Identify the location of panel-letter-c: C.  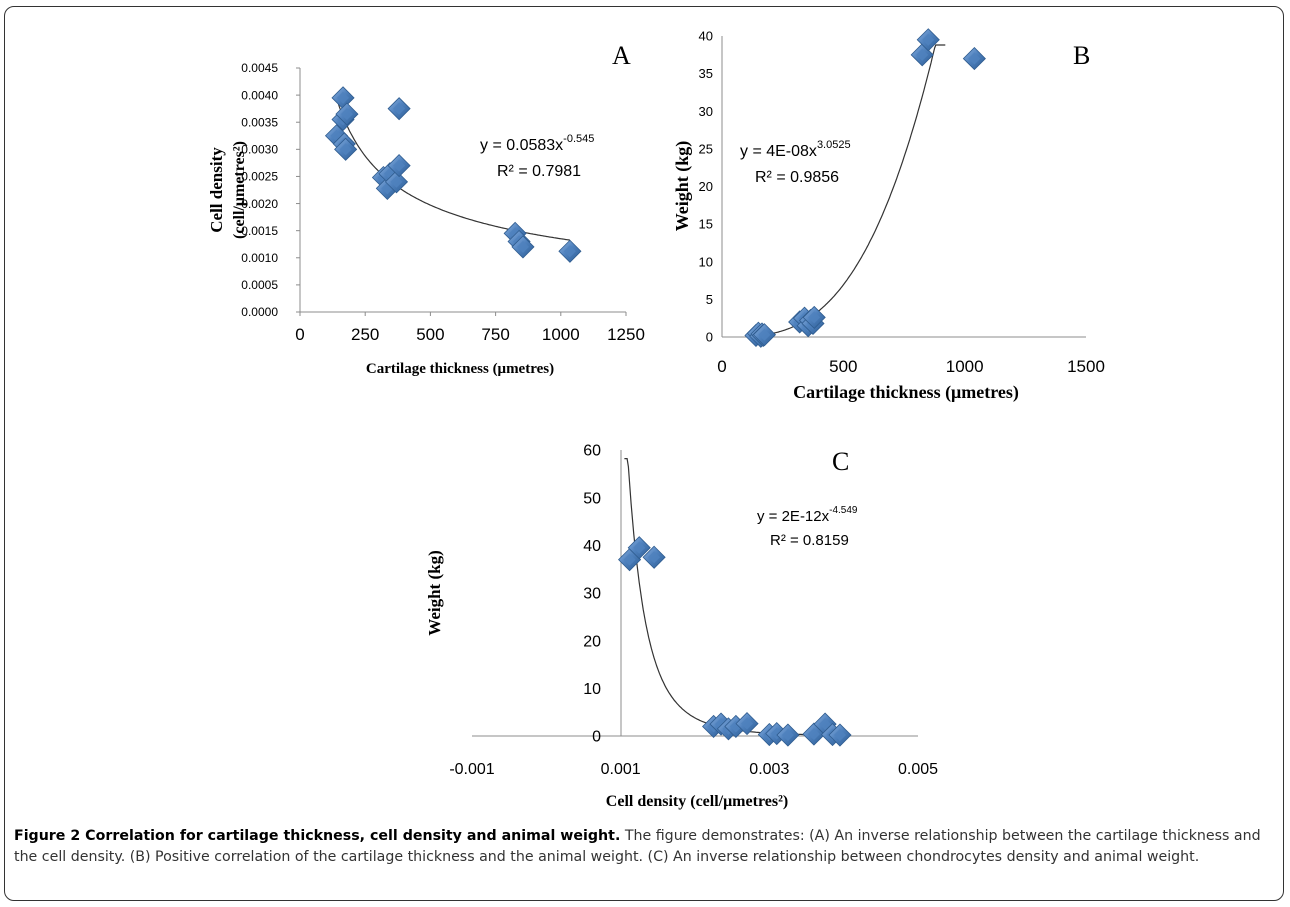
(840, 461).